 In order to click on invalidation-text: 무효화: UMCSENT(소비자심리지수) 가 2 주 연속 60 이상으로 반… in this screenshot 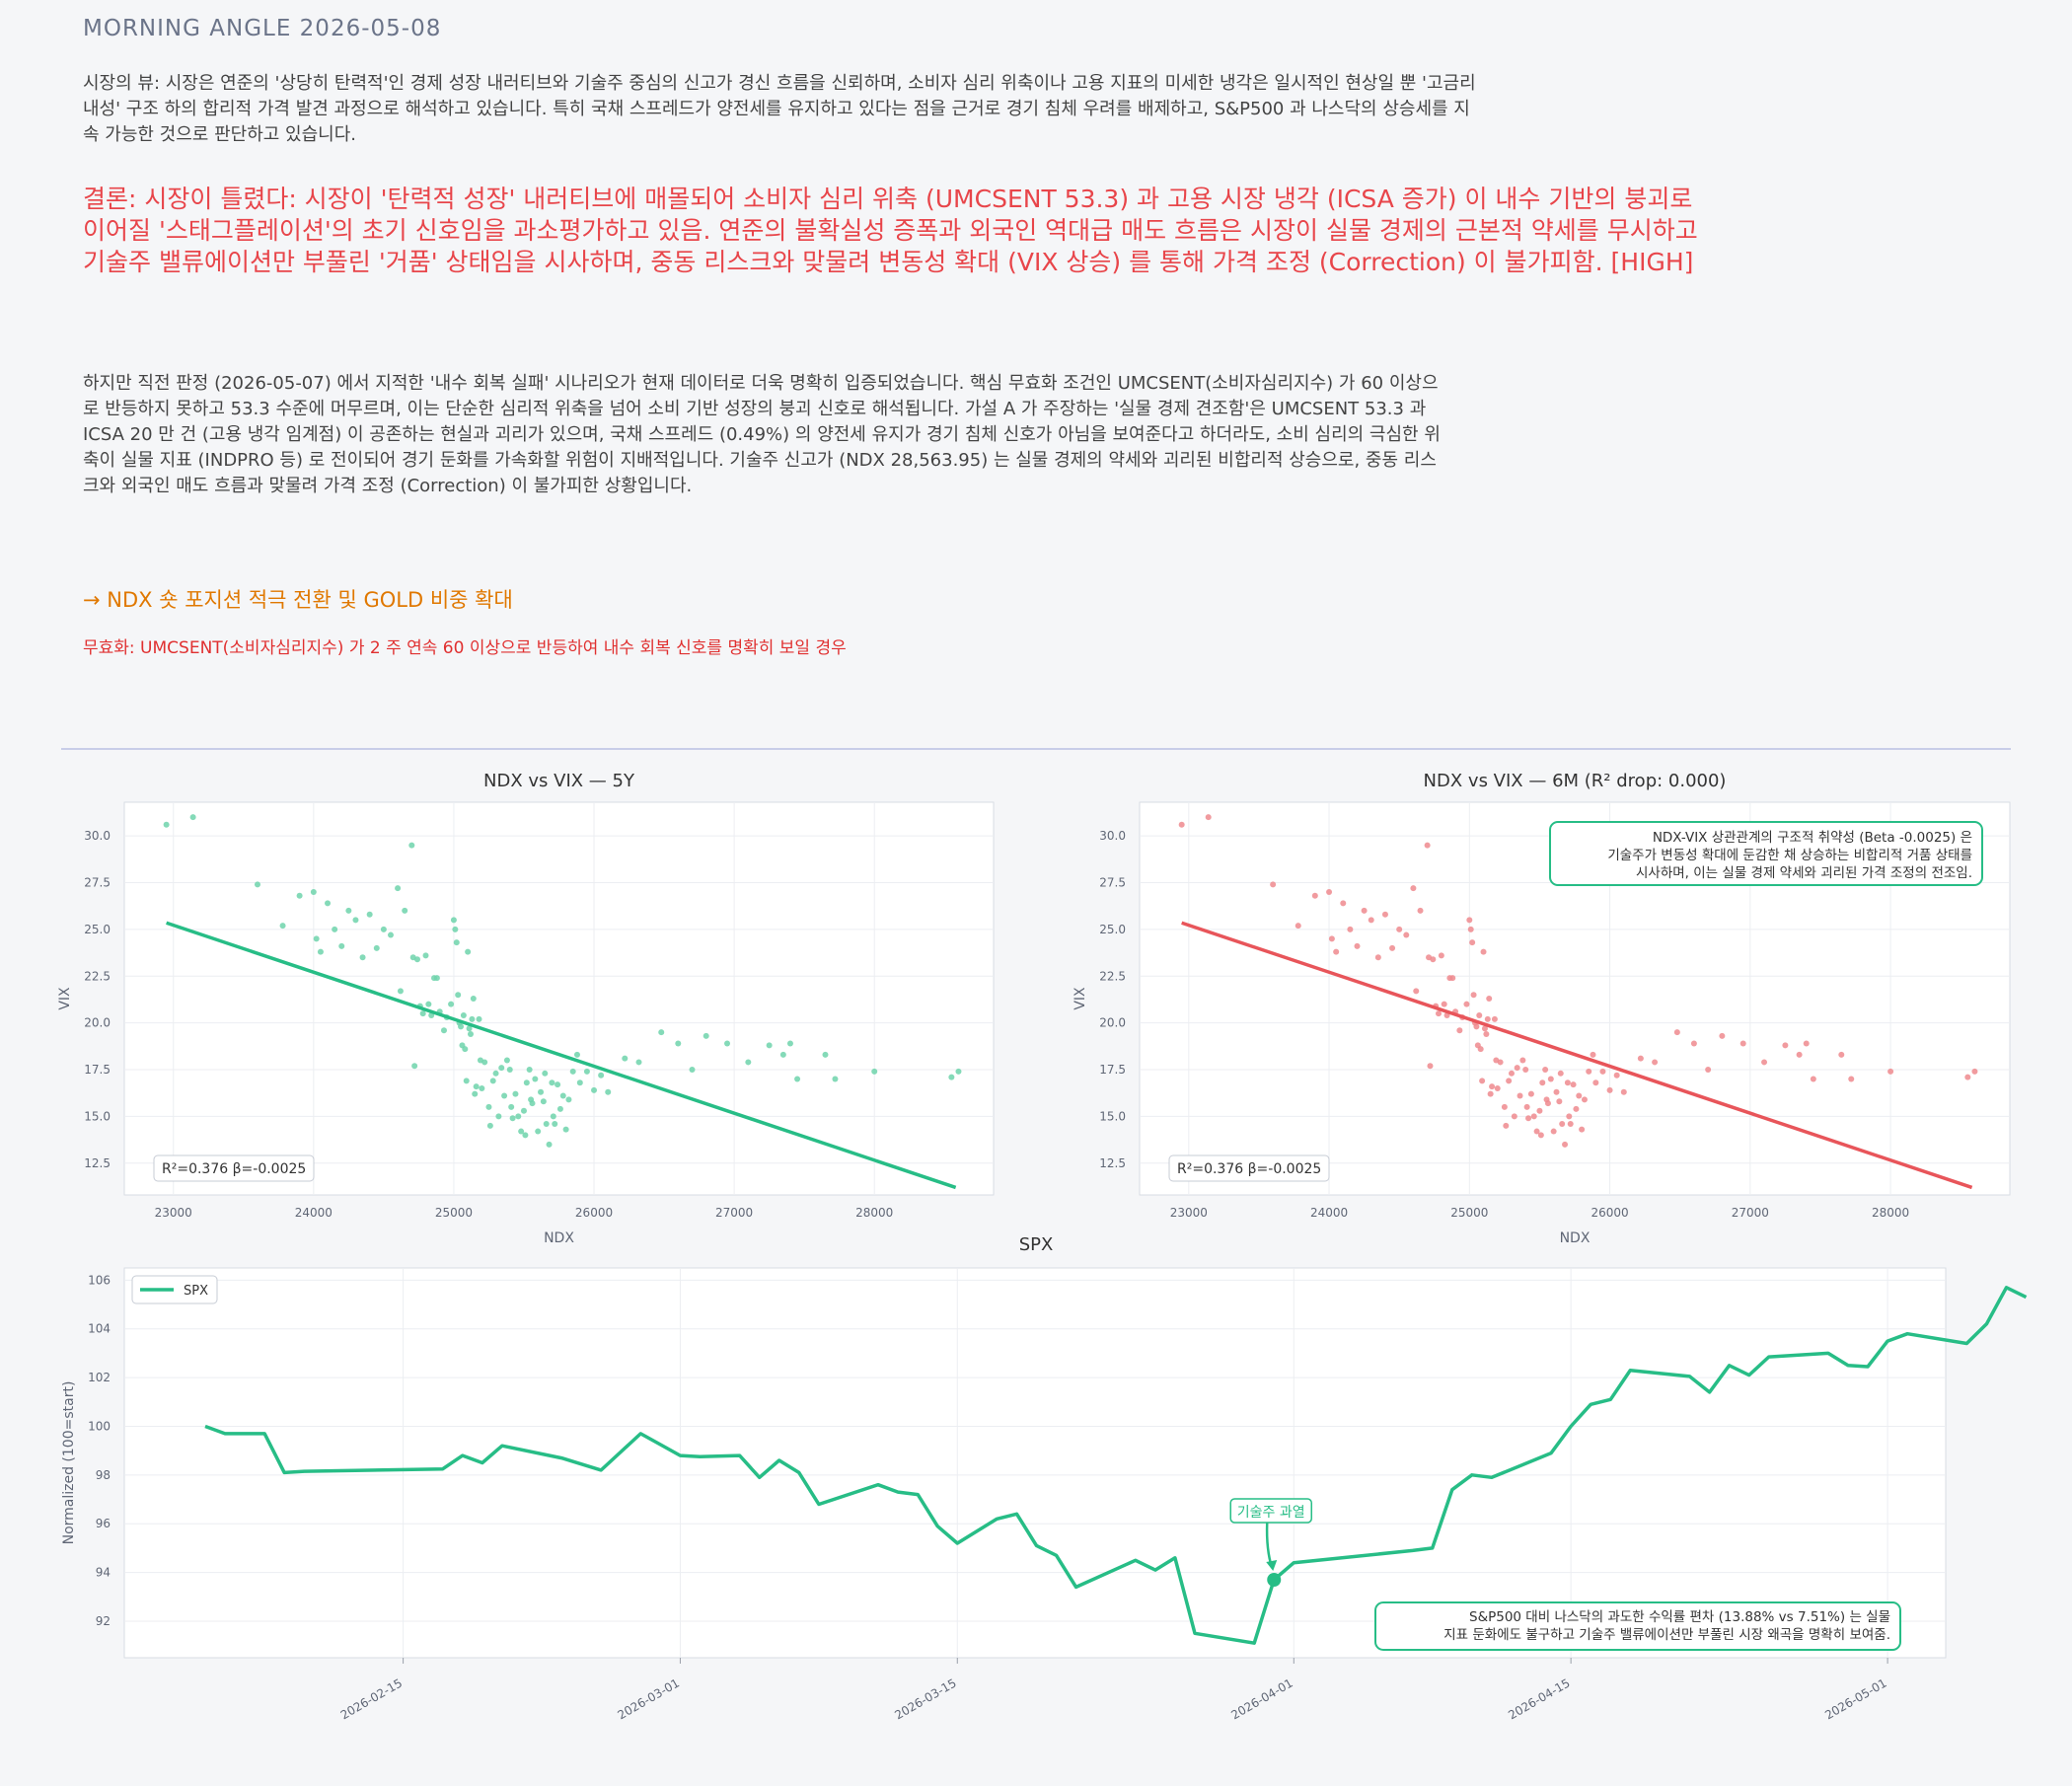, I will do `click(465, 648)`.